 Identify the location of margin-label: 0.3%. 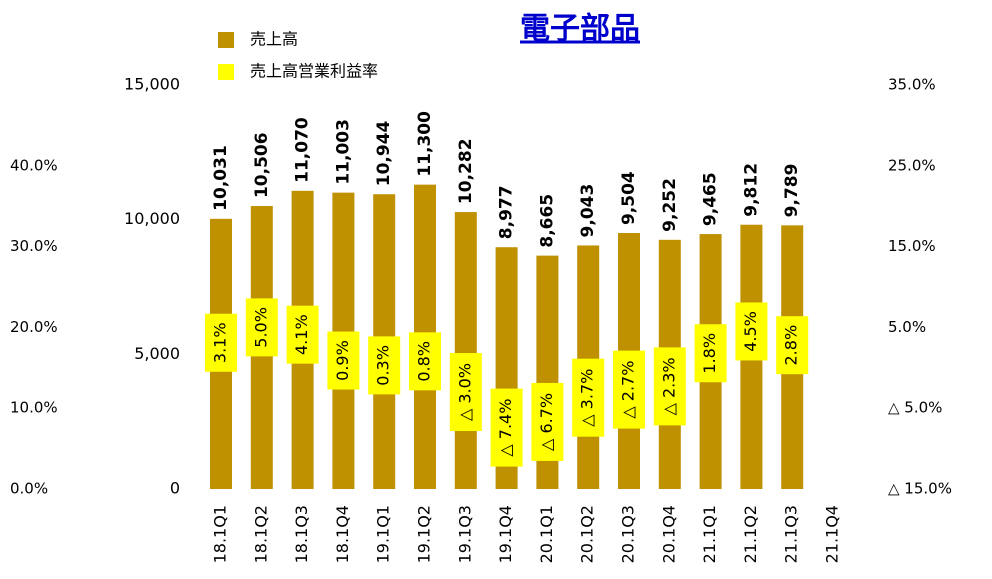
(383, 365).